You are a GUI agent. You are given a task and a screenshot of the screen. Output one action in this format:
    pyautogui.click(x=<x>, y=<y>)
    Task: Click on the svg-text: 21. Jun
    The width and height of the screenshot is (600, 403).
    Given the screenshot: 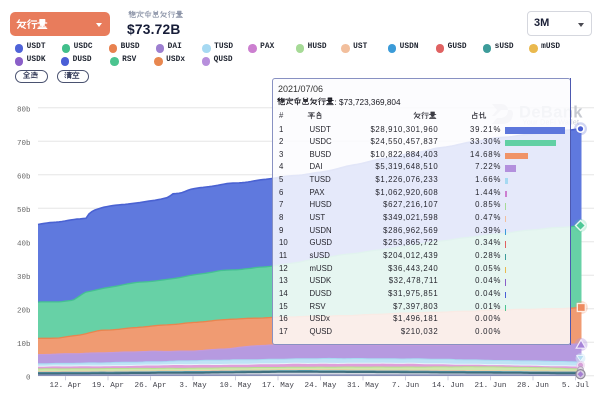 What is the action you would take?
    pyautogui.click(x=491, y=386)
    